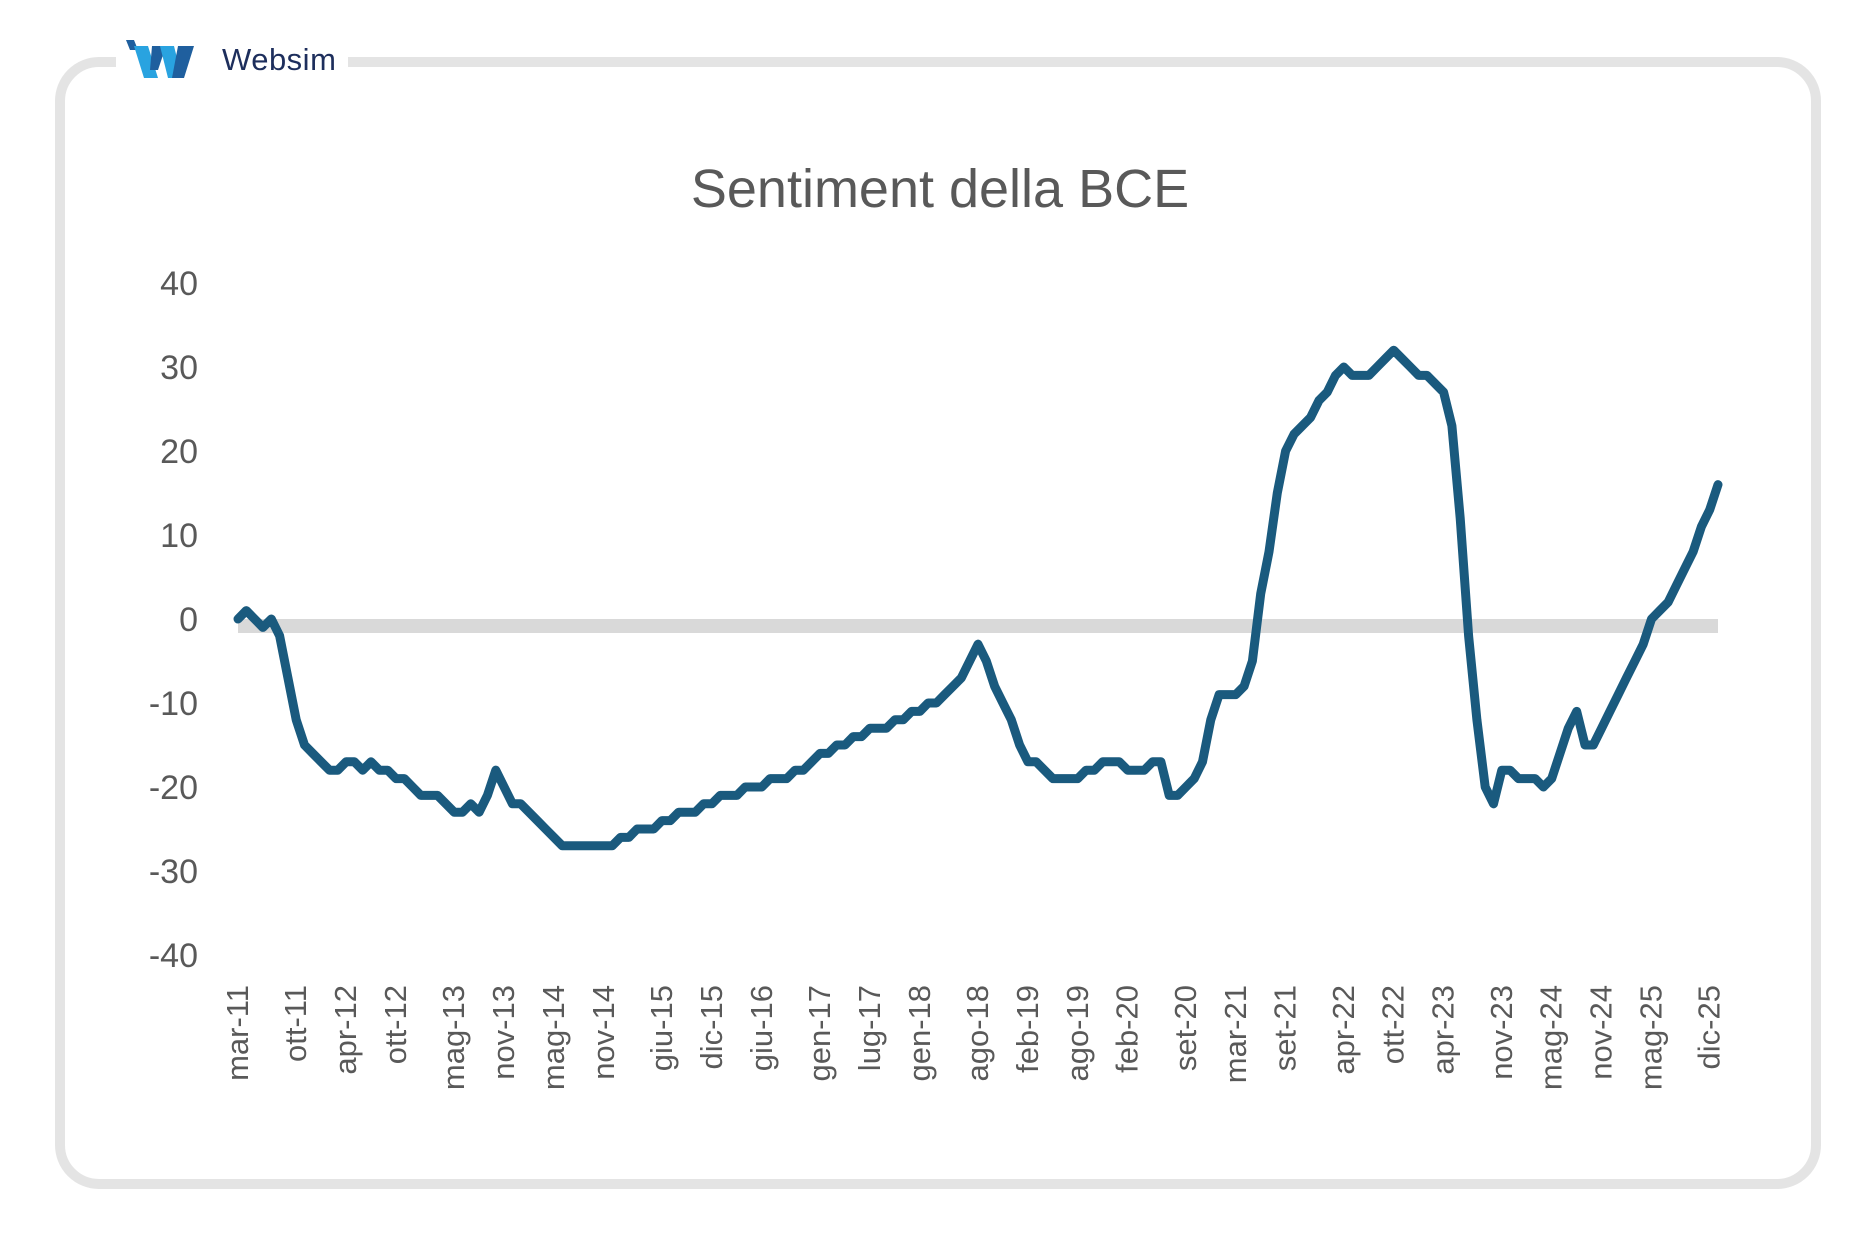  I want to click on x-tick-label: apr-23, so click(1443, 1030).